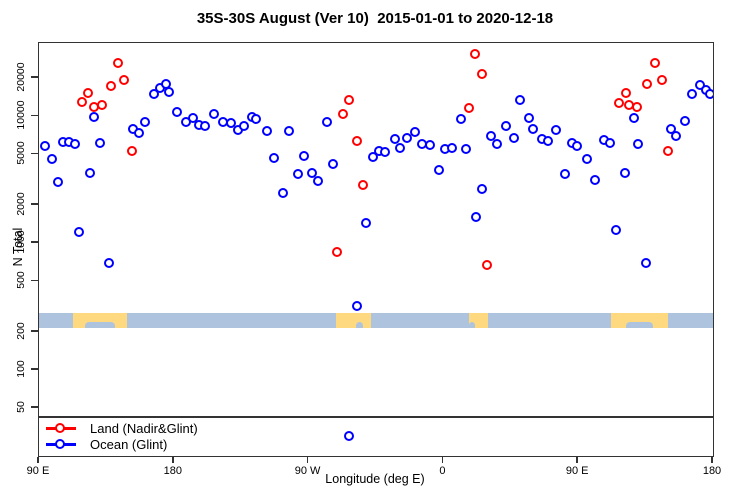 The width and height of the screenshot is (750, 500). What do you see at coordinates (307, 471) in the screenshot?
I see `x-tick-label: 90 W` at bounding box center [307, 471].